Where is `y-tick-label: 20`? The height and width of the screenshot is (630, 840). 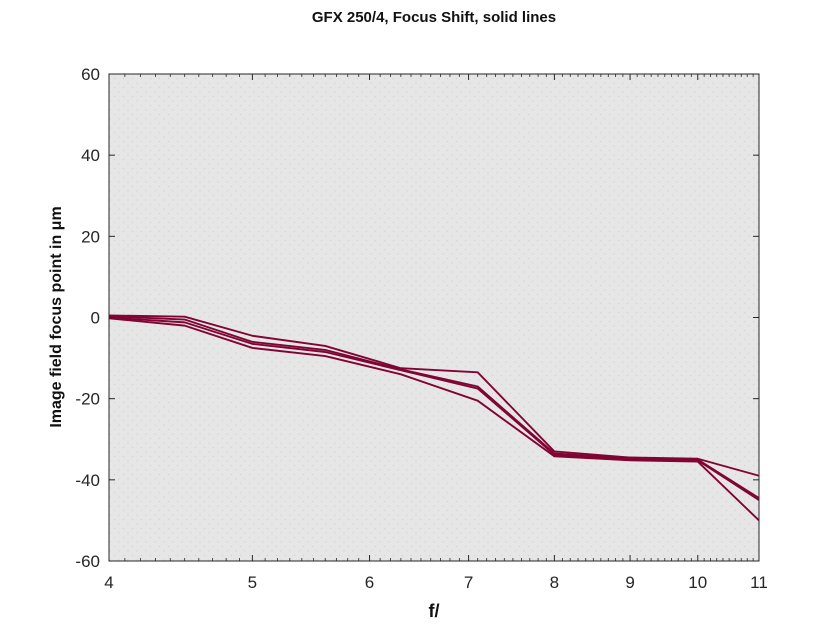
y-tick-label: 20 is located at coordinates (90, 236).